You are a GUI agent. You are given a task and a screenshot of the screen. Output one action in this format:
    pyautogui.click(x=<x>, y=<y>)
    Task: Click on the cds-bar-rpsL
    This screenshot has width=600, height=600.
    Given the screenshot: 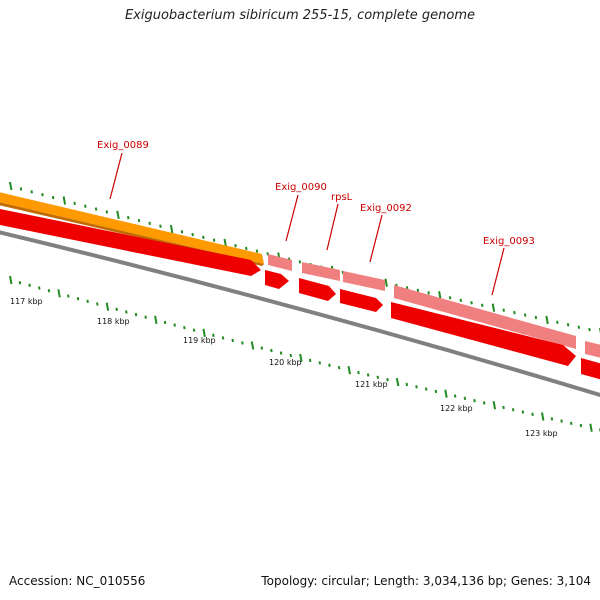 What is the action you would take?
    pyautogui.click(x=321, y=271)
    